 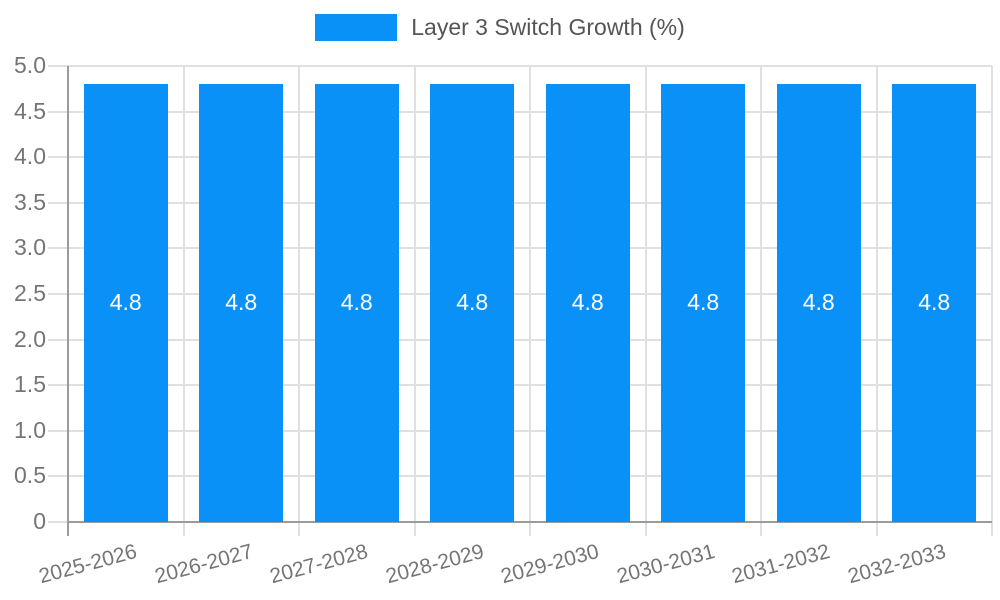 I want to click on y-tick-label: 3.0, so click(x=30, y=247).